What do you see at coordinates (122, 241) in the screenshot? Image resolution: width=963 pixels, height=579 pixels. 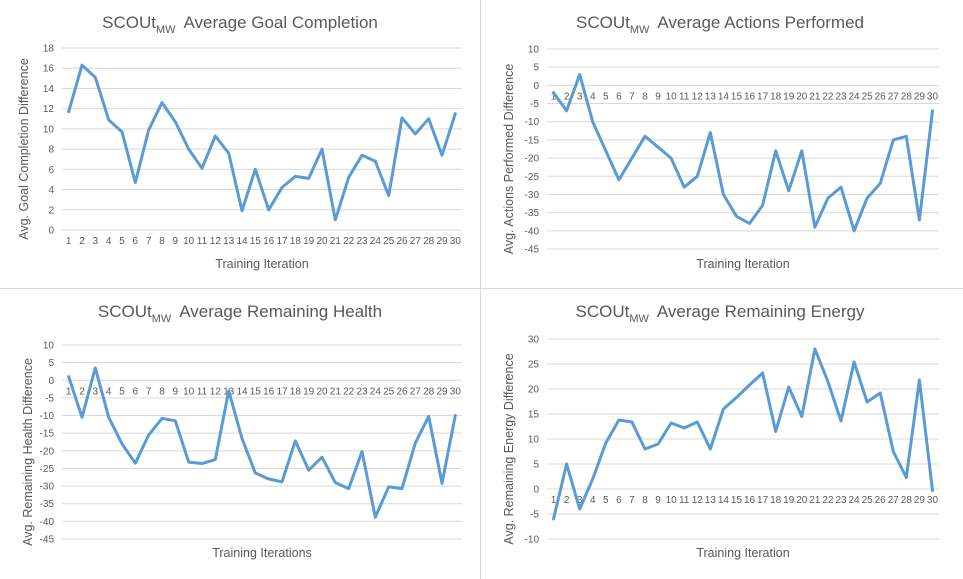 I see `x-tick-label: 5` at bounding box center [122, 241].